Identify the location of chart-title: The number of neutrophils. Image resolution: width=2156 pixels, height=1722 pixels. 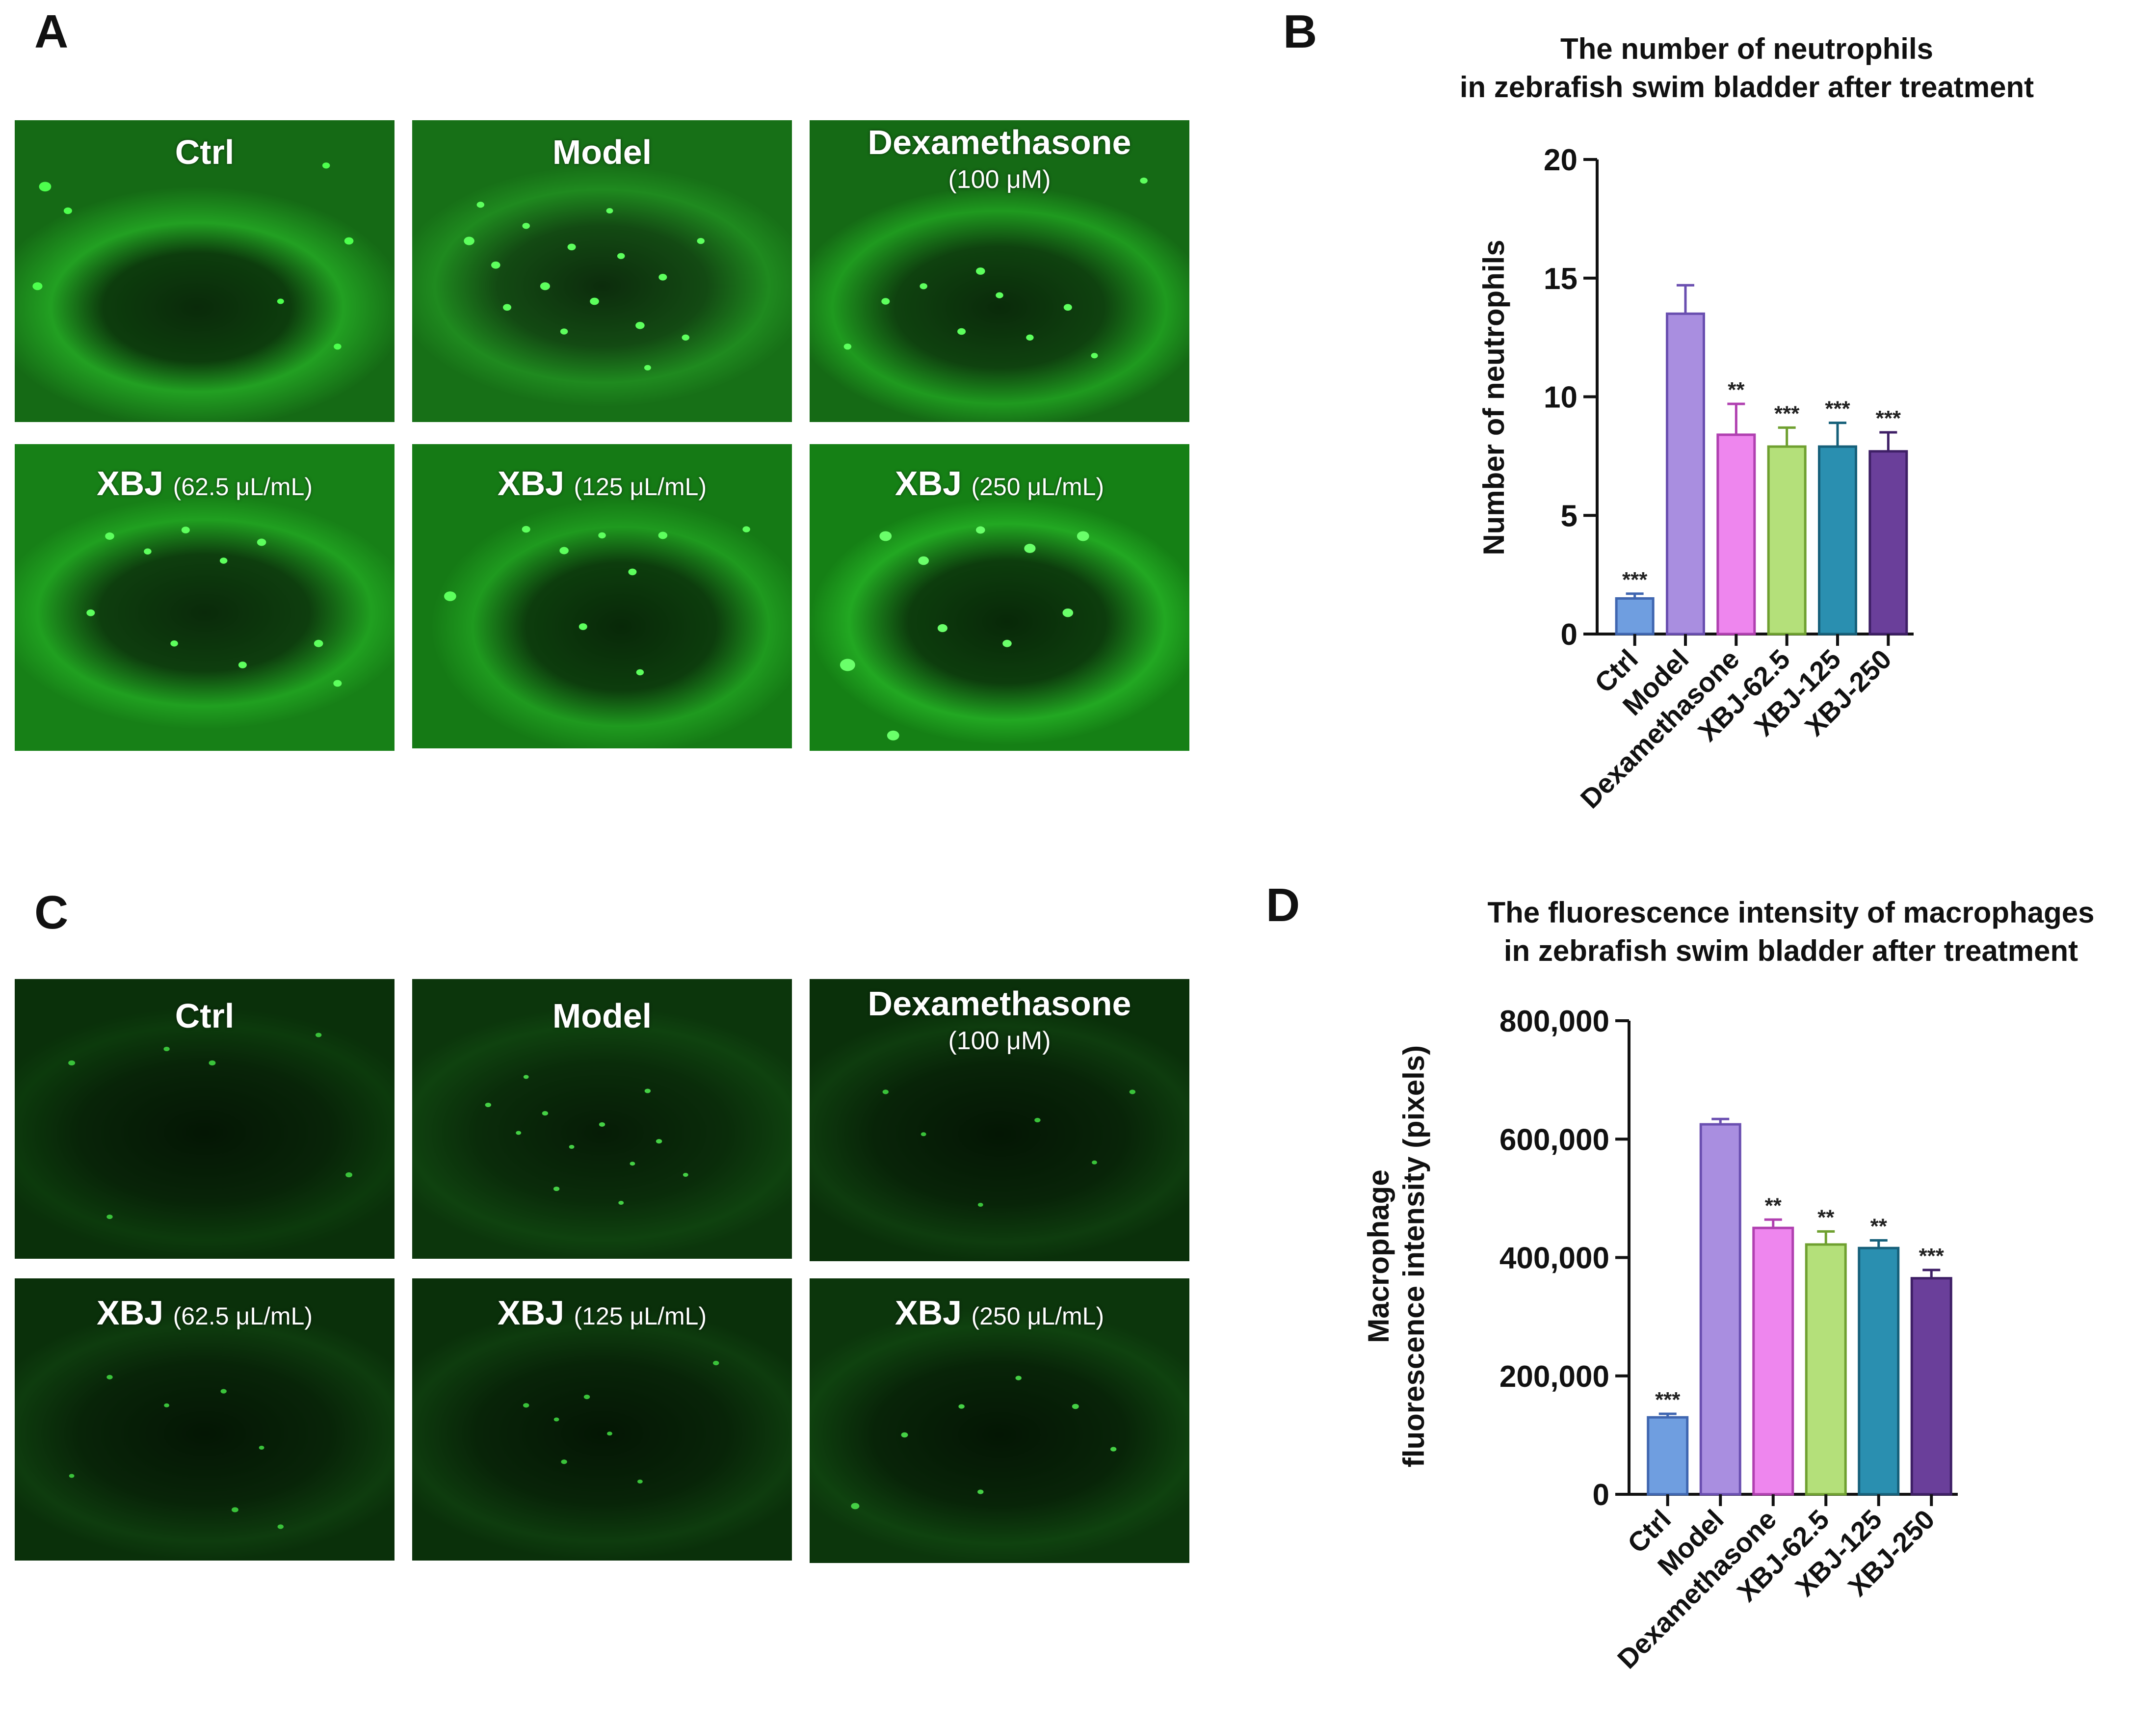
(1746, 48).